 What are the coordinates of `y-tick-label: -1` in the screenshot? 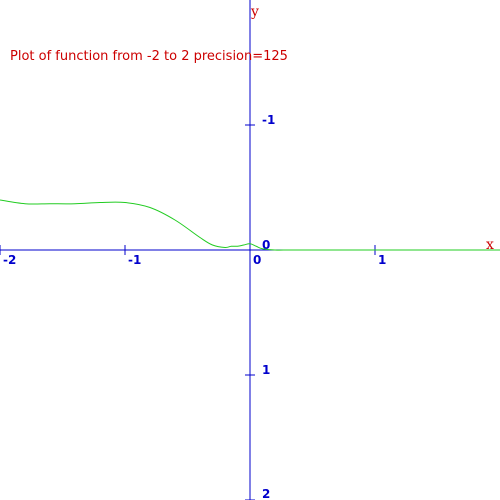 It's located at (268, 120).